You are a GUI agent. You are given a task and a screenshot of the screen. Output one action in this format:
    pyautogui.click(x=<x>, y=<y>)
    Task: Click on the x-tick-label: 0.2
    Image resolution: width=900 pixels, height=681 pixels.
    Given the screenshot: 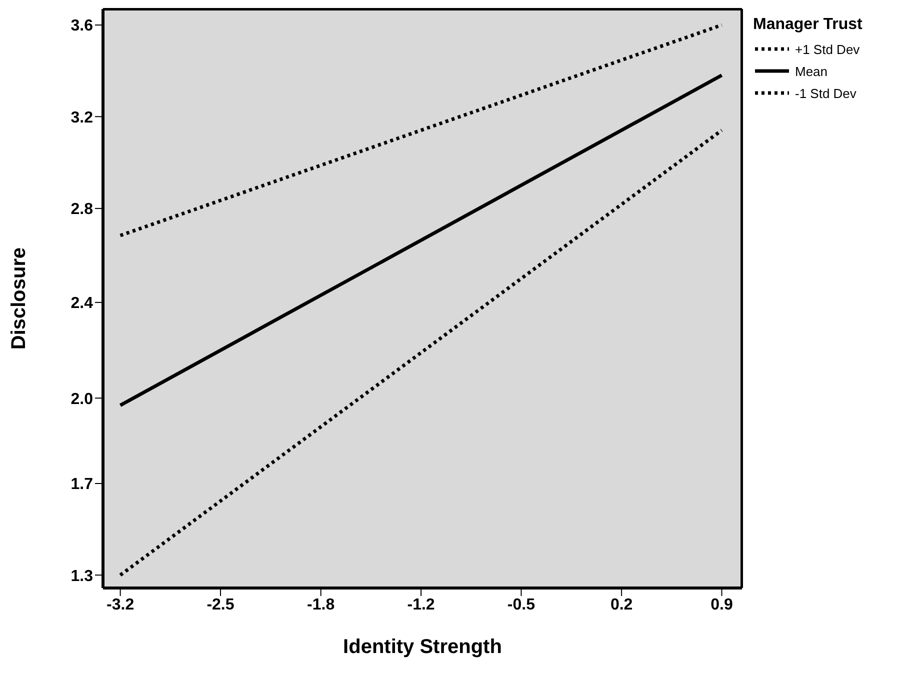 What is the action you would take?
    pyautogui.click(x=621, y=605)
    